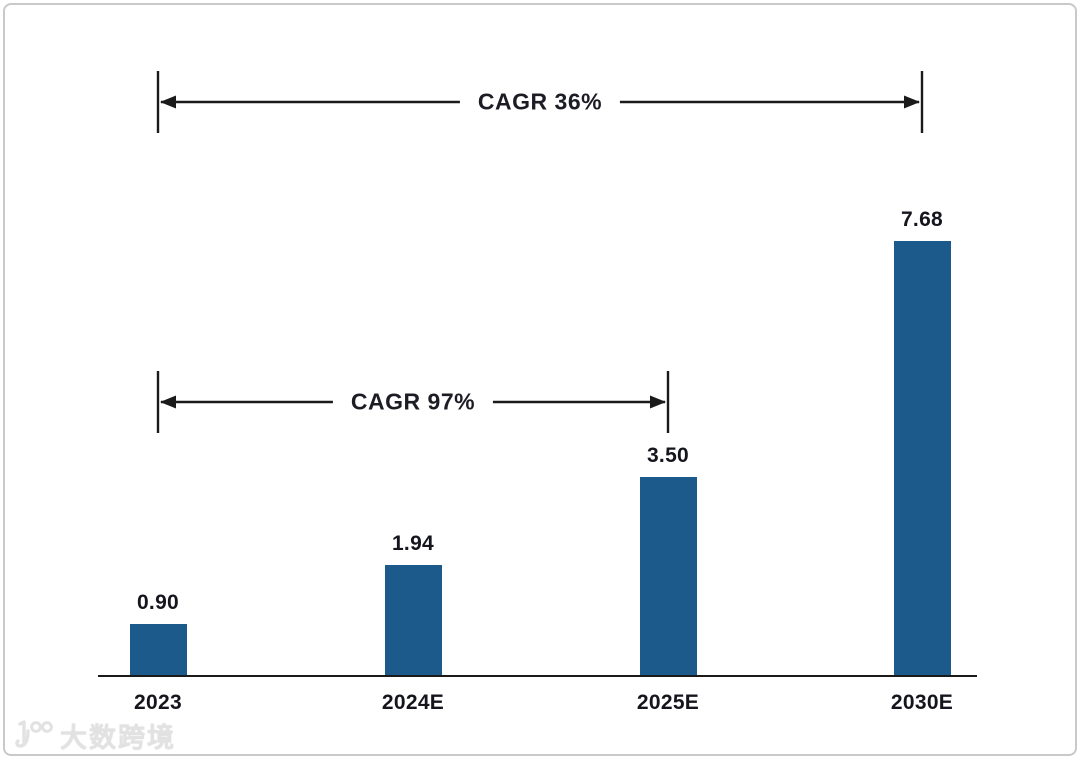  Describe the element at coordinates (158, 649) in the screenshot. I see `bar-2023` at that location.